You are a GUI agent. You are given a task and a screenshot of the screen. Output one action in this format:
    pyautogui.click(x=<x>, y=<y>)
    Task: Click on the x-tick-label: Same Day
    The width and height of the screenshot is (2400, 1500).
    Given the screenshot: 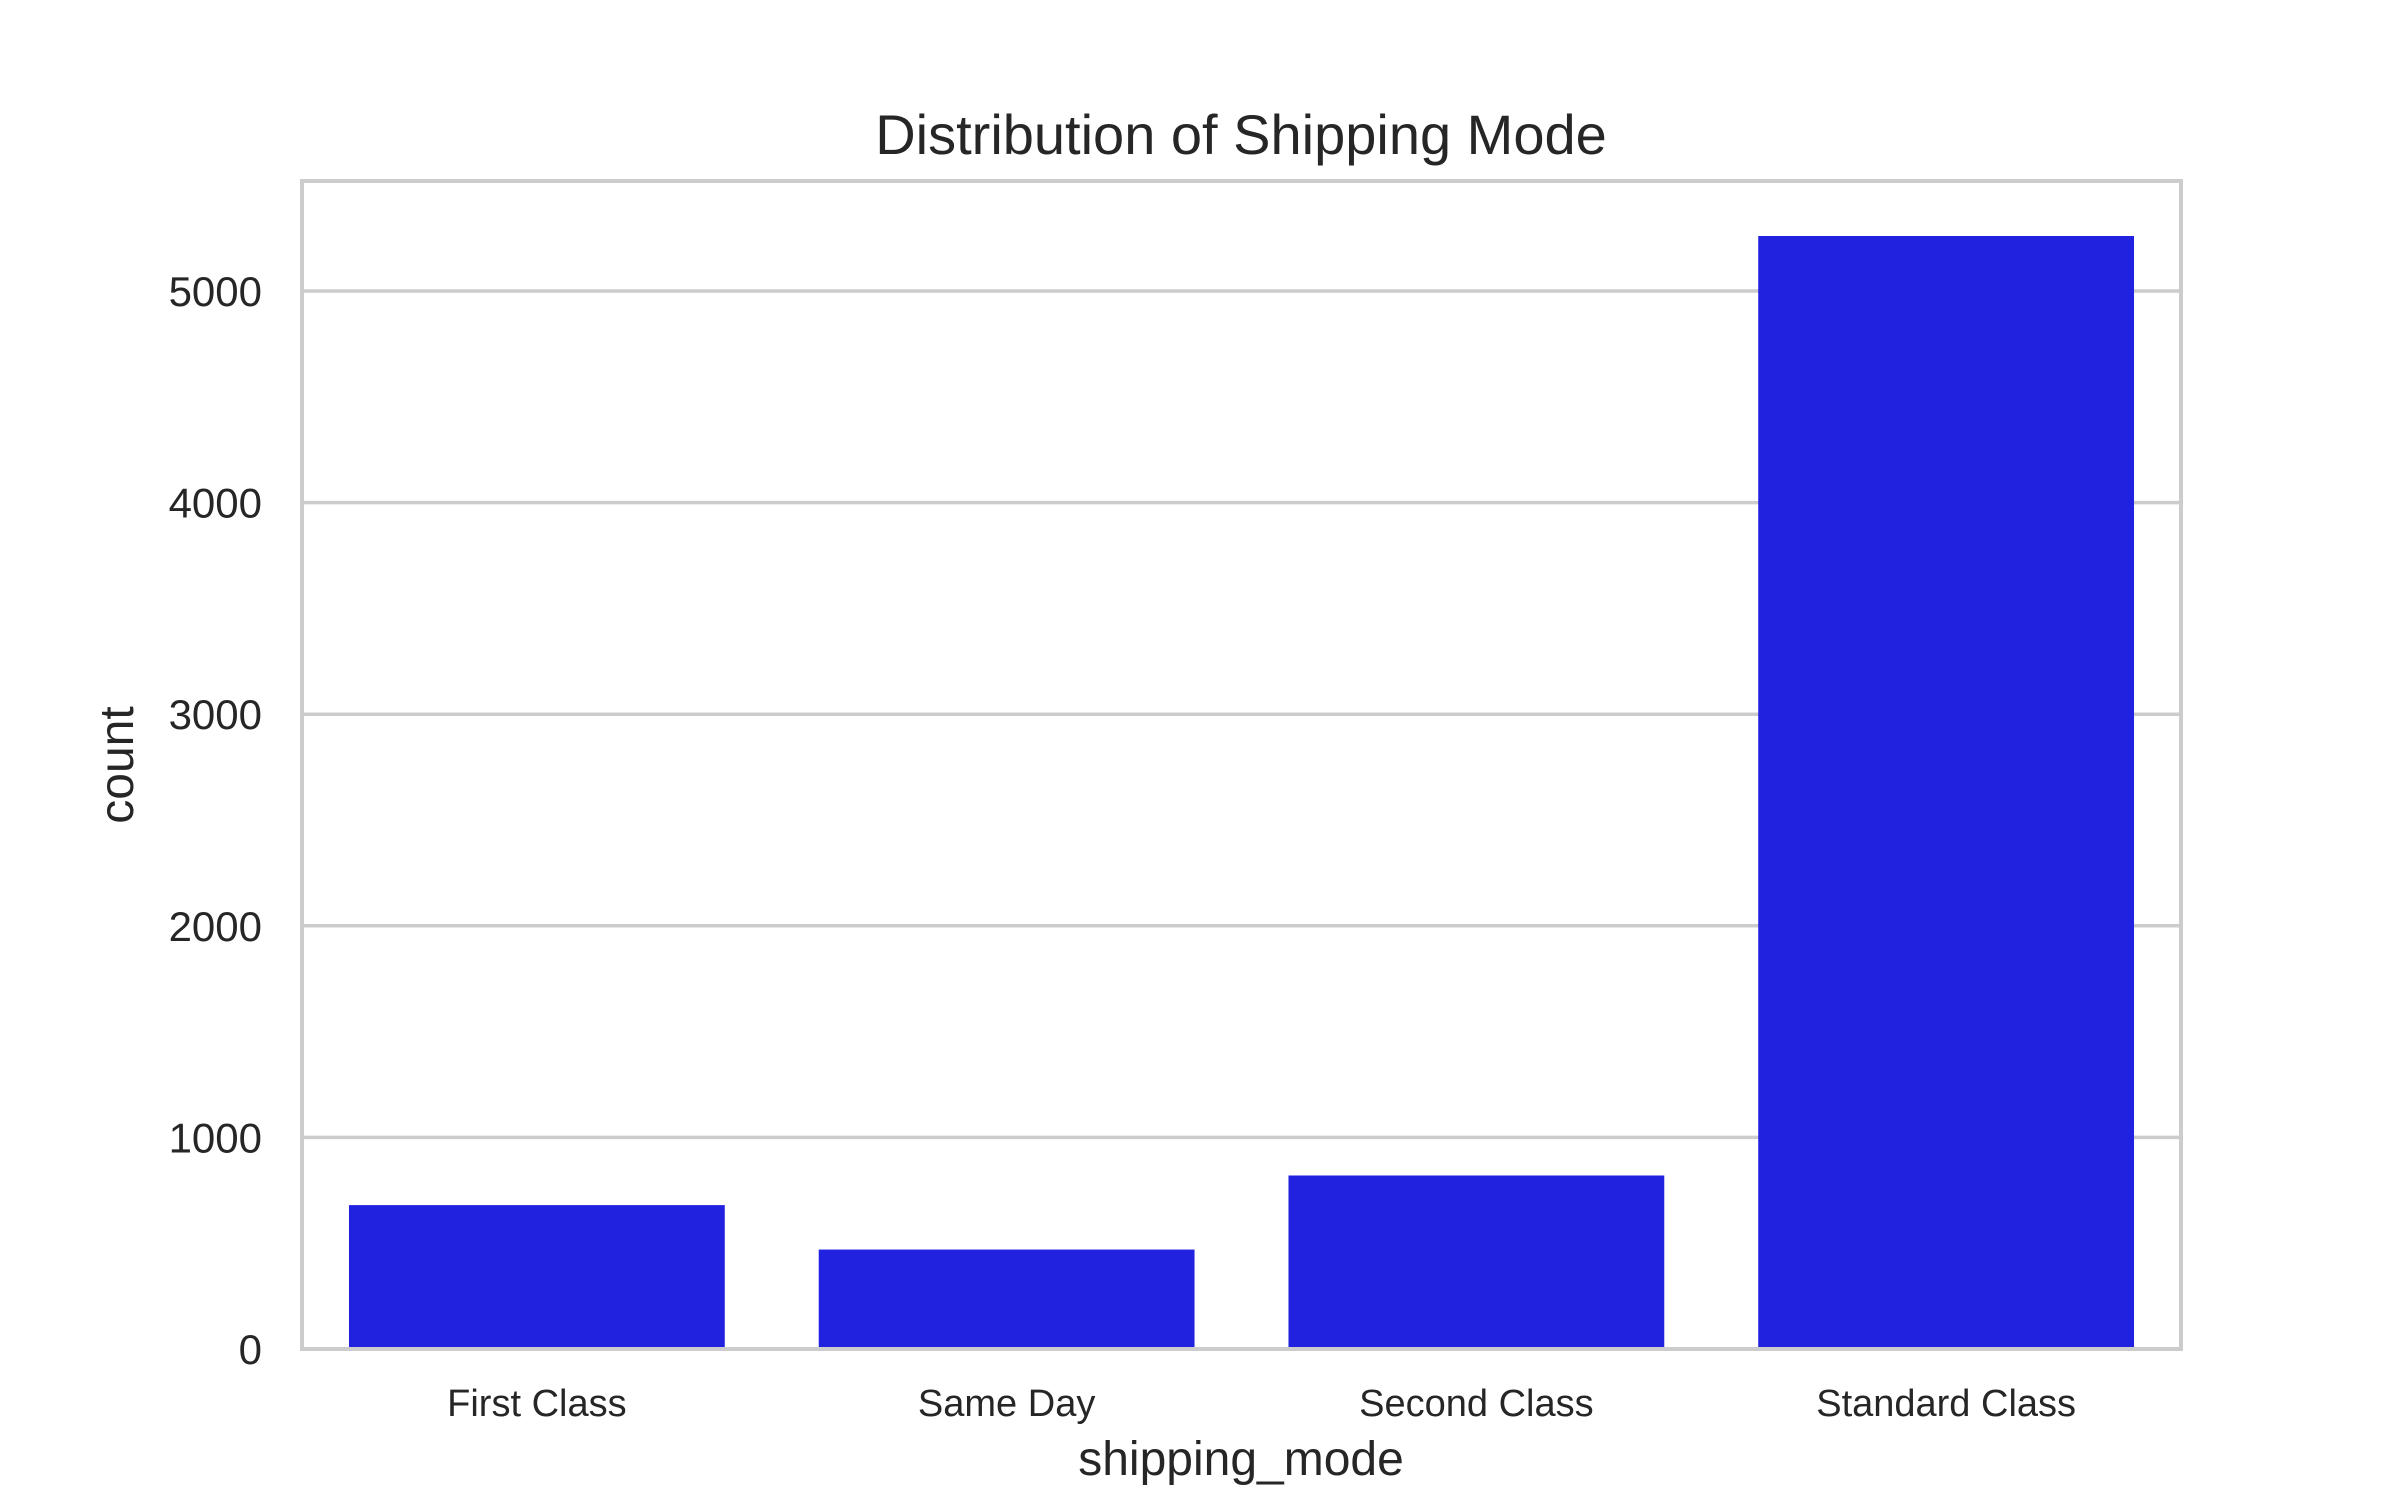 What is the action you would take?
    pyautogui.click(x=1006, y=1404)
    